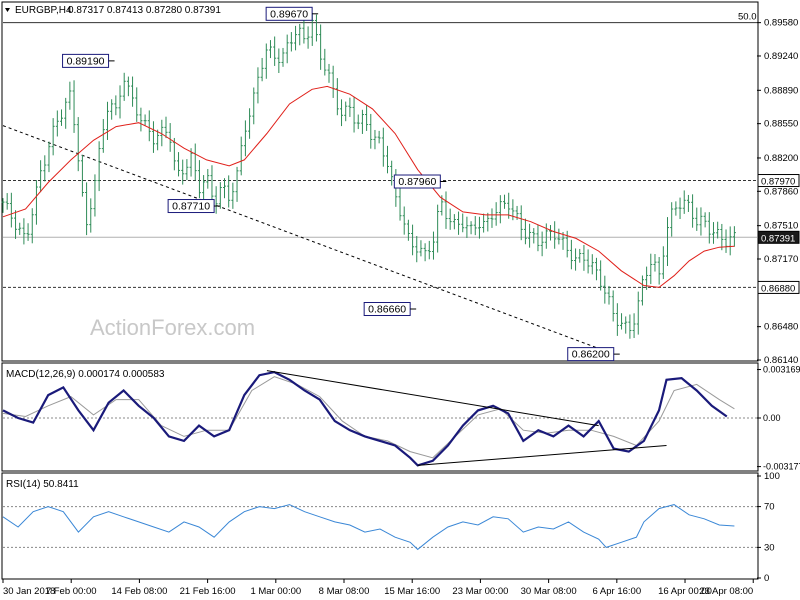 This screenshot has height=600, width=800. What do you see at coordinates (766, 578) in the screenshot?
I see `rsi-axis-label: 0` at bounding box center [766, 578].